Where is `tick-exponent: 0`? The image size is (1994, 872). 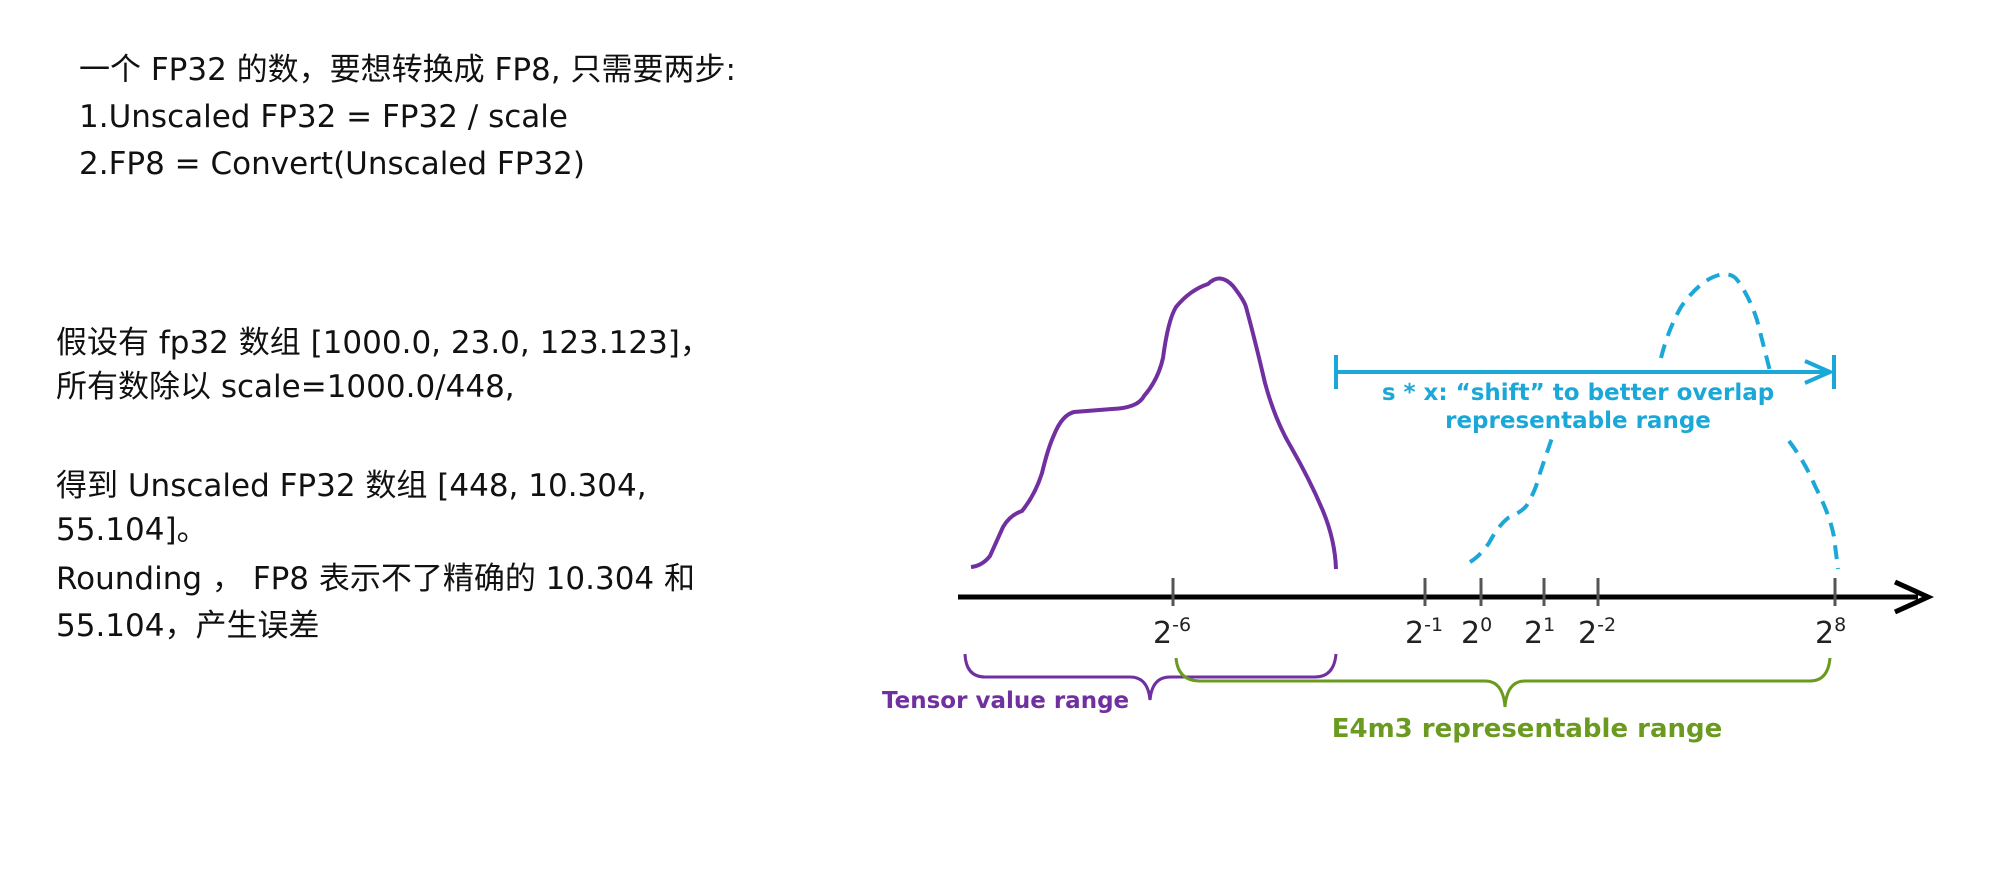
tick-exponent: 0 is located at coordinates (1486, 625).